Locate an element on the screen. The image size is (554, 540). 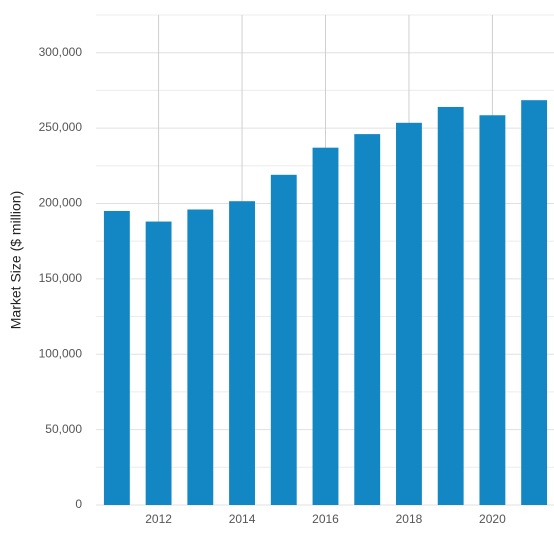
x-tick-label: 2020 is located at coordinates (492, 519).